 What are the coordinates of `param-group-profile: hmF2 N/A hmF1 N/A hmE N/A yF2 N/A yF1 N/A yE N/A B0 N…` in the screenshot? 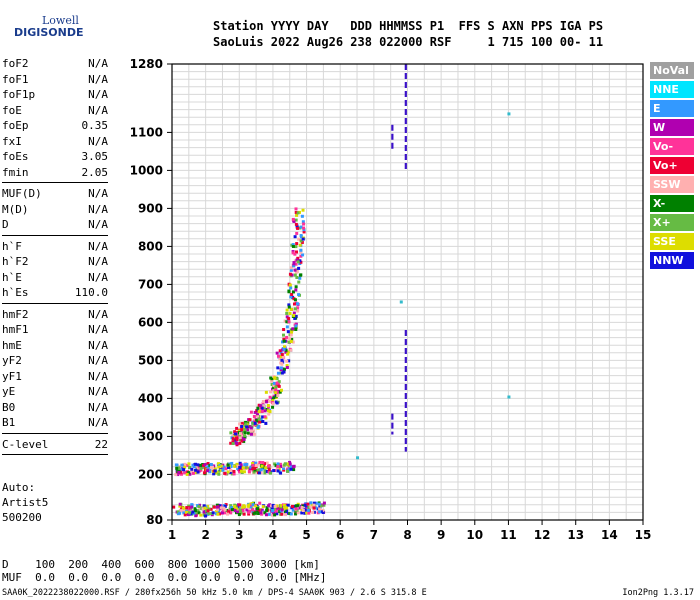 It's located at (55, 369).